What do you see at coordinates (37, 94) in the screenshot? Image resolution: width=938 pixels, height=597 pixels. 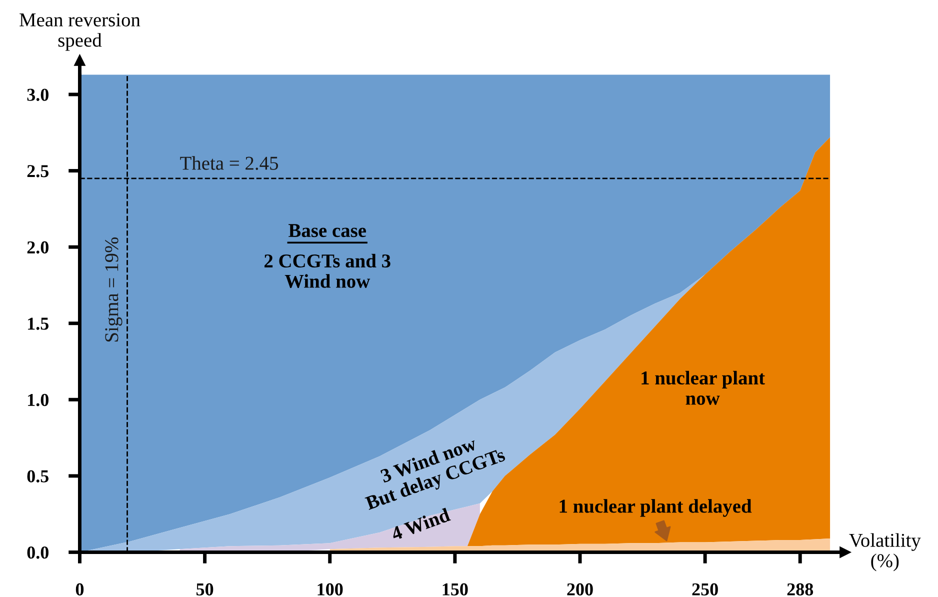 I see `y-tick-label: 3.0` at bounding box center [37, 94].